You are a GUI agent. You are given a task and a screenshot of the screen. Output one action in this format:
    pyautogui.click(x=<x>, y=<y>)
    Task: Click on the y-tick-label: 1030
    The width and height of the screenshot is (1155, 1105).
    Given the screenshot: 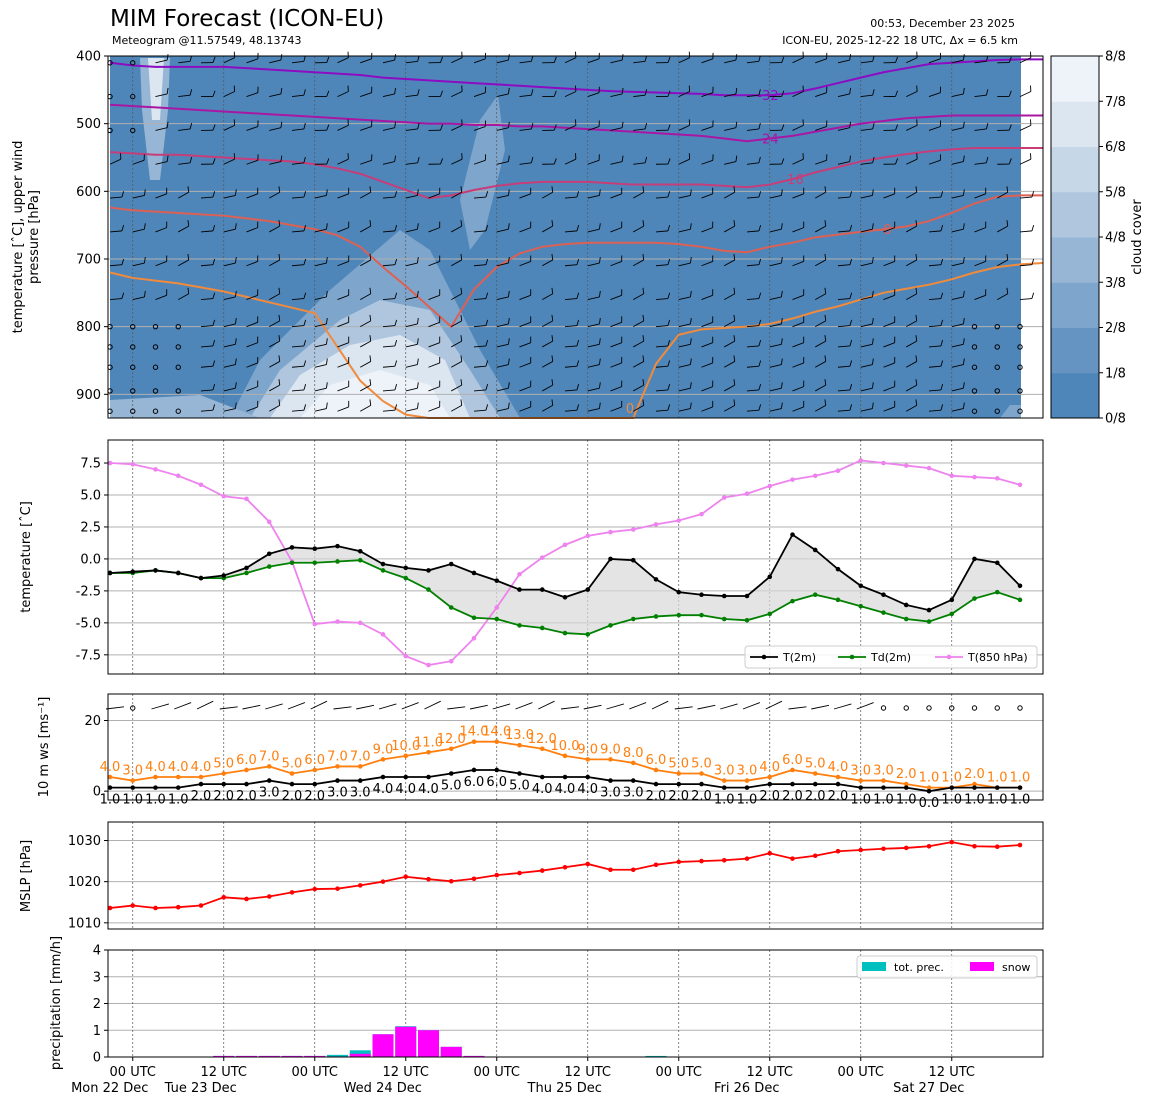 What is the action you would take?
    pyautogui.click(x=84, y=841)
    